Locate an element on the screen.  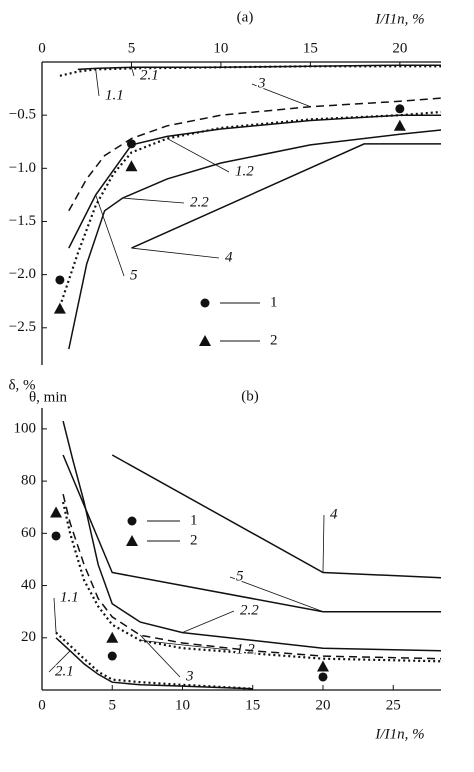
y-tick-label: −1.5 is located at coordinates (22, 221).